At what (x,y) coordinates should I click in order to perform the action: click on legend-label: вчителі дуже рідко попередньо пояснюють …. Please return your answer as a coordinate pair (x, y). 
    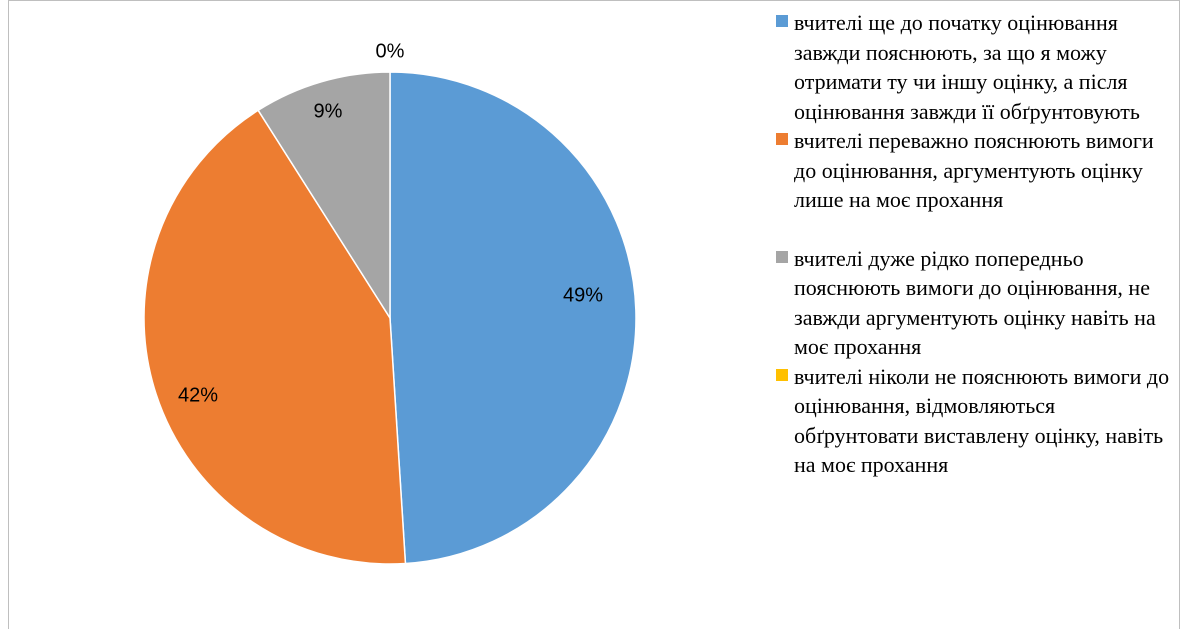
    Looking at the image, I should click on (975, 302).